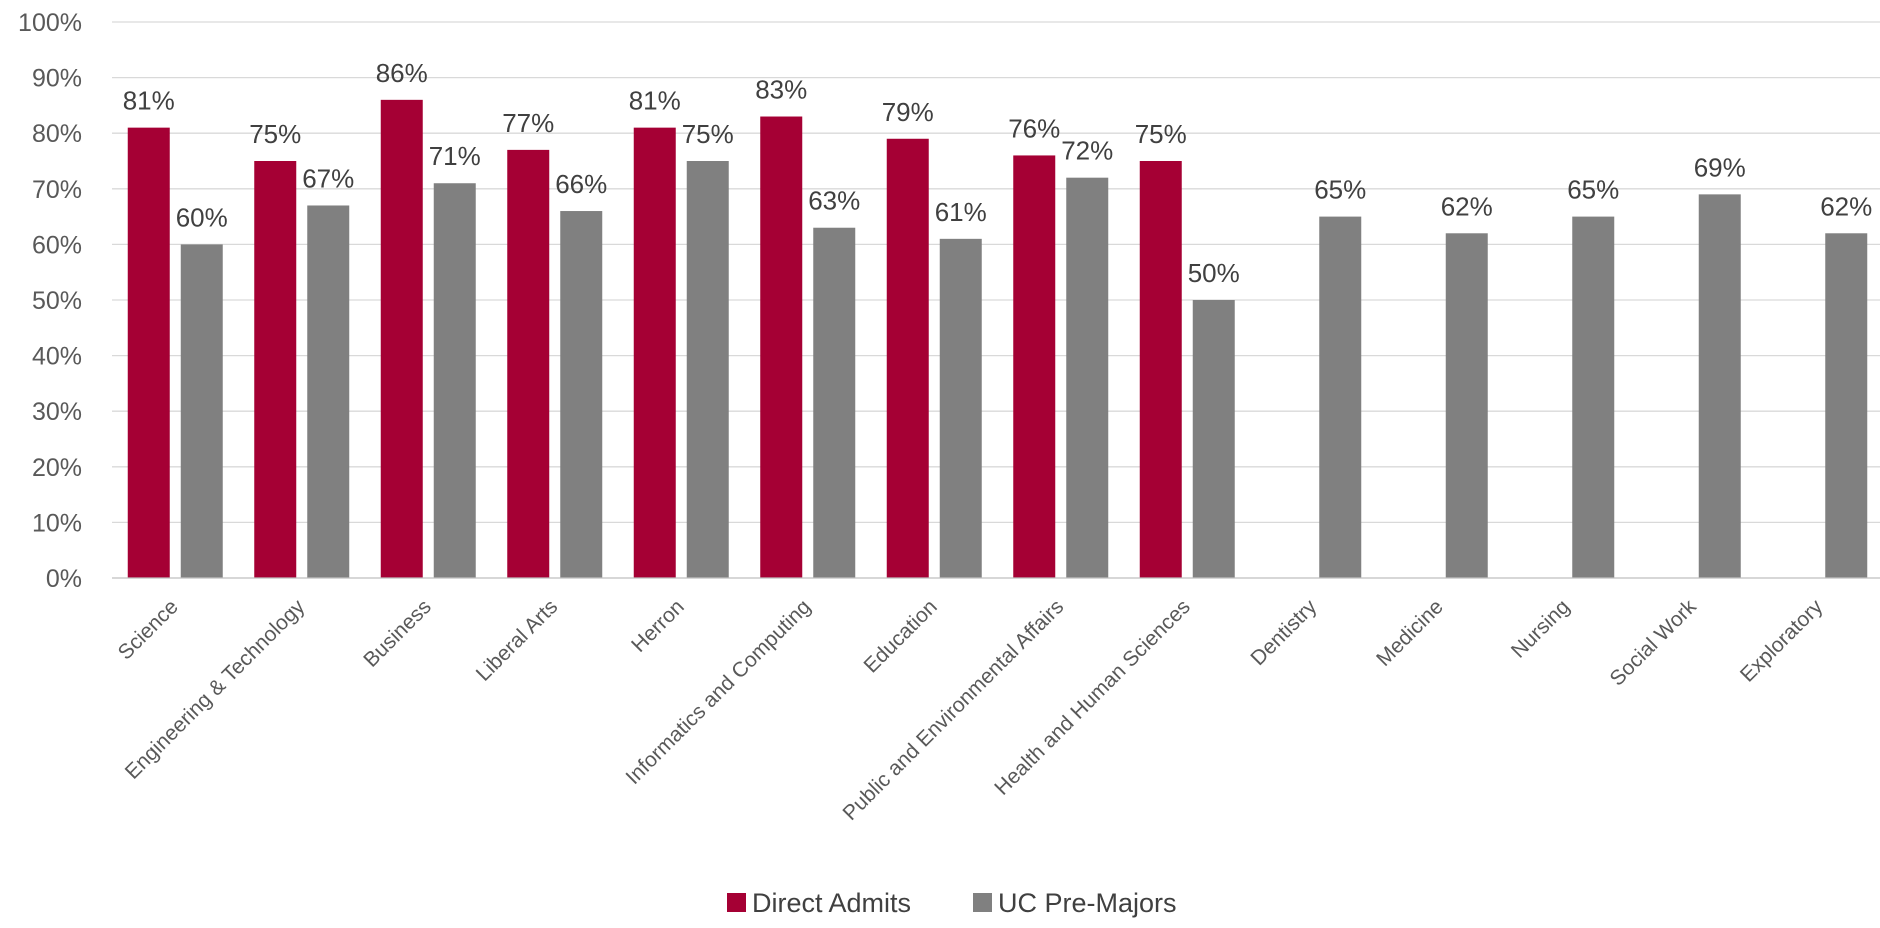 This screenshot has width=1880, height=928. I want to click on x-tick-label: Public and Environmental Affairs, so click(954, 710).